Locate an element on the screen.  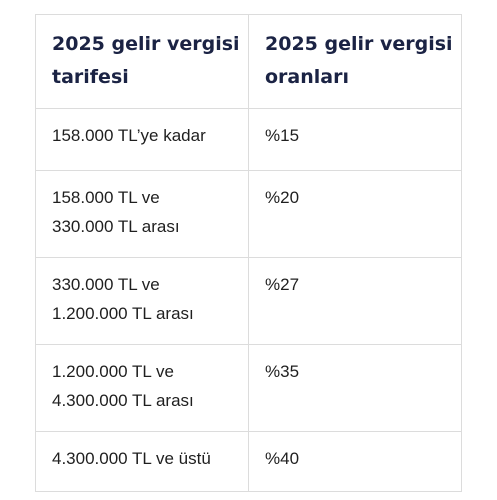
tax-rate-cell: %15 is located at coordinates (355, 139).